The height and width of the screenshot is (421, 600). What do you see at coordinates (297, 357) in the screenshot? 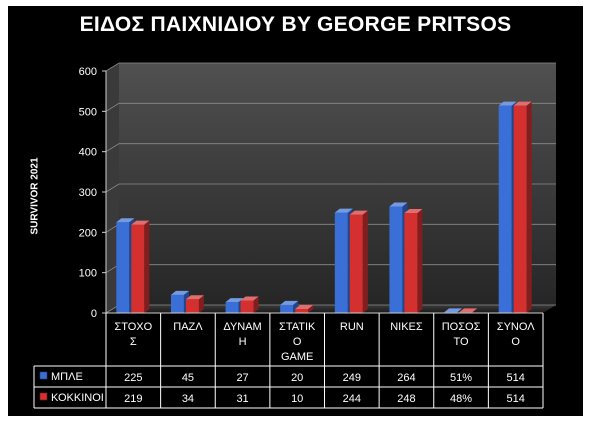
I see `x-category-label: GAME` at bounding box center [297, 357].